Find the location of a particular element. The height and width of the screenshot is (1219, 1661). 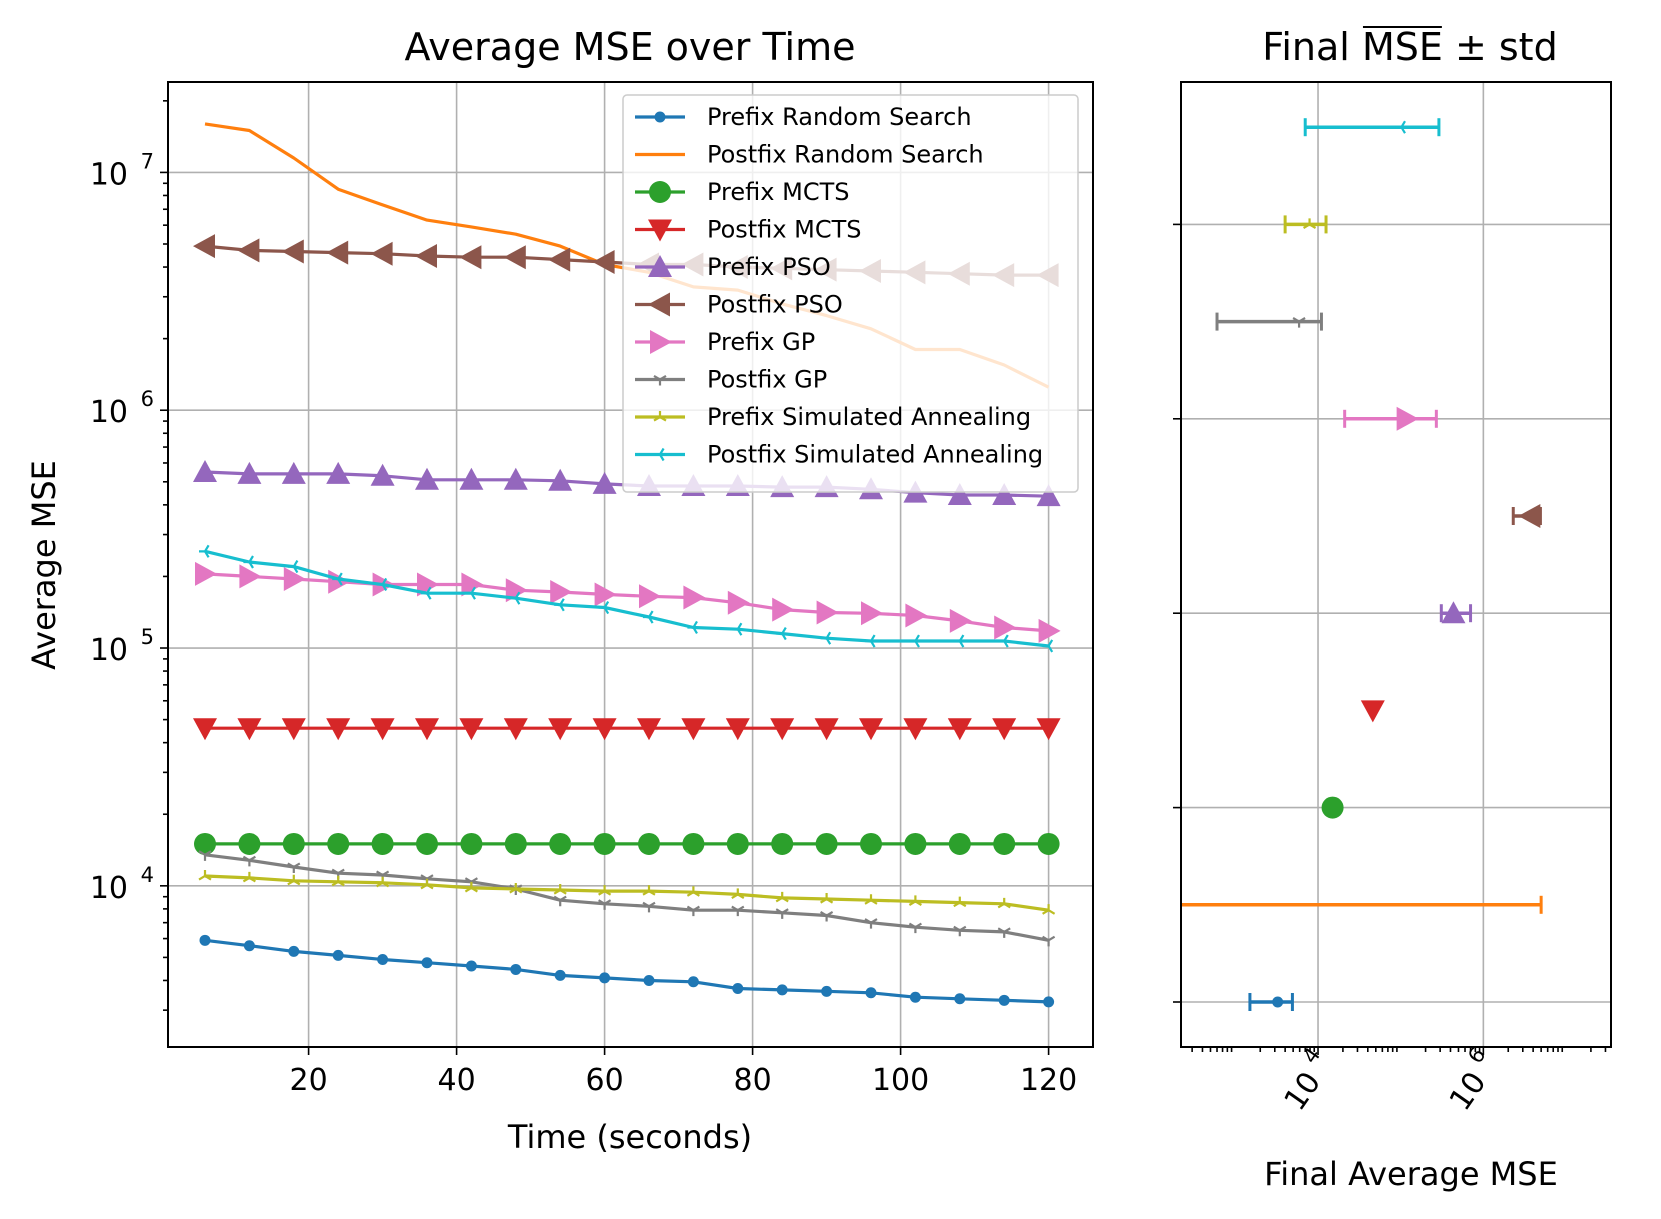

errorbar-prefix-pso is located at coordinates (1456, 612).